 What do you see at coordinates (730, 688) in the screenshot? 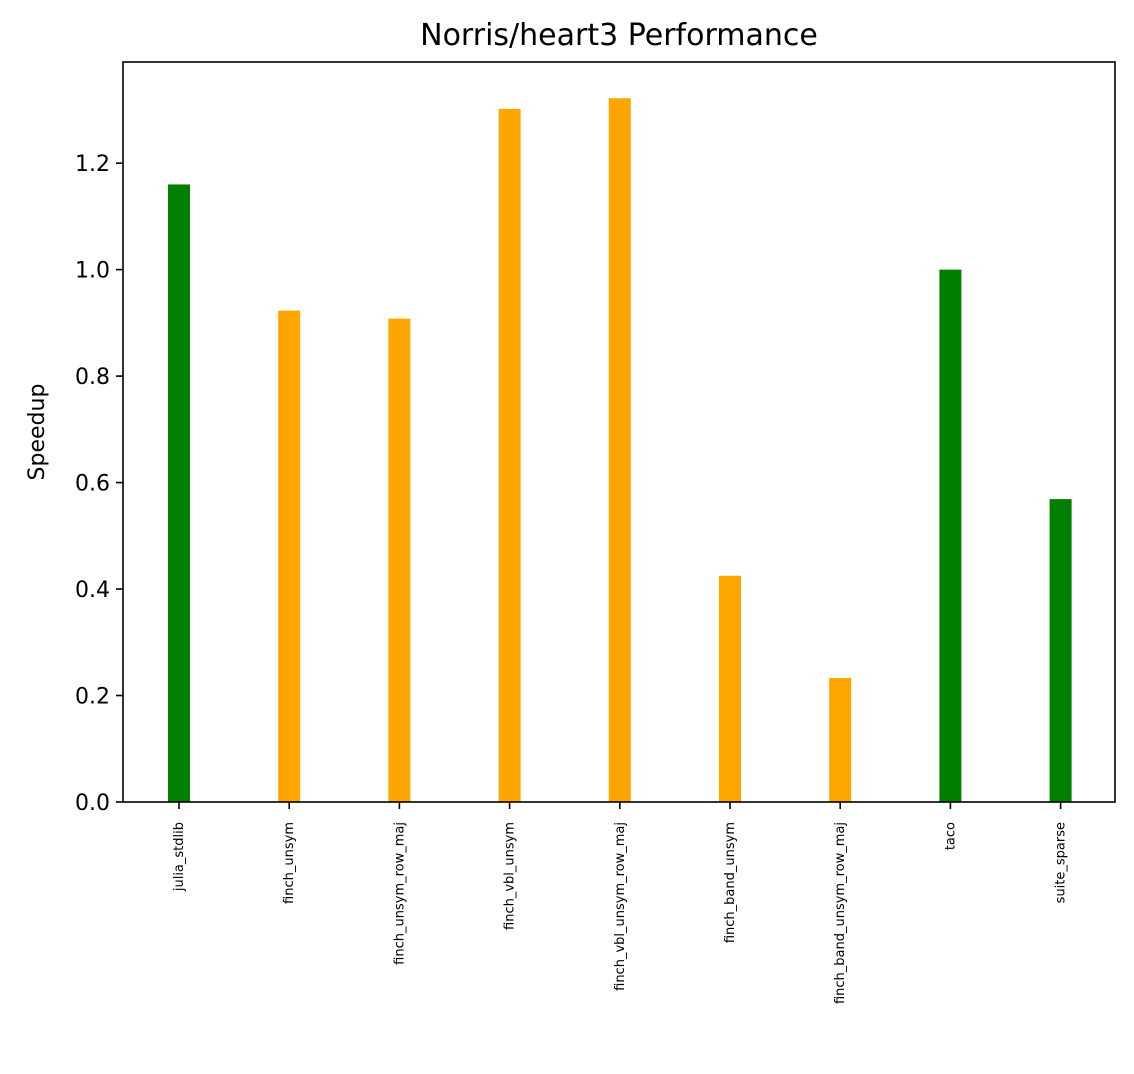
I see `bar-finch_band_unsym` at bounding box center [730, 688].